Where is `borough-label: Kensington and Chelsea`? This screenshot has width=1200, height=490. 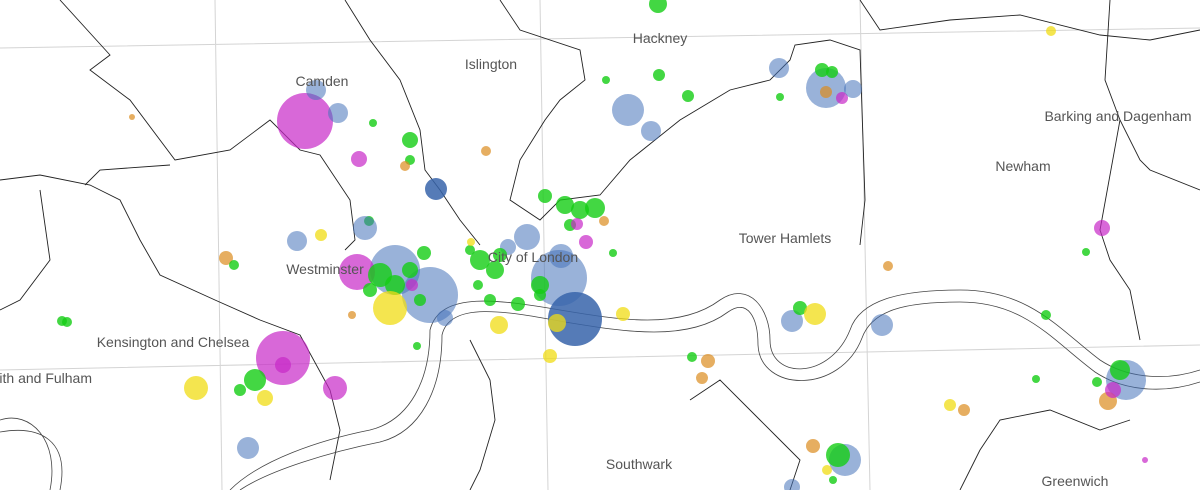 borough-label: Kensington and Chelsea is located at coordinates (173, 342).